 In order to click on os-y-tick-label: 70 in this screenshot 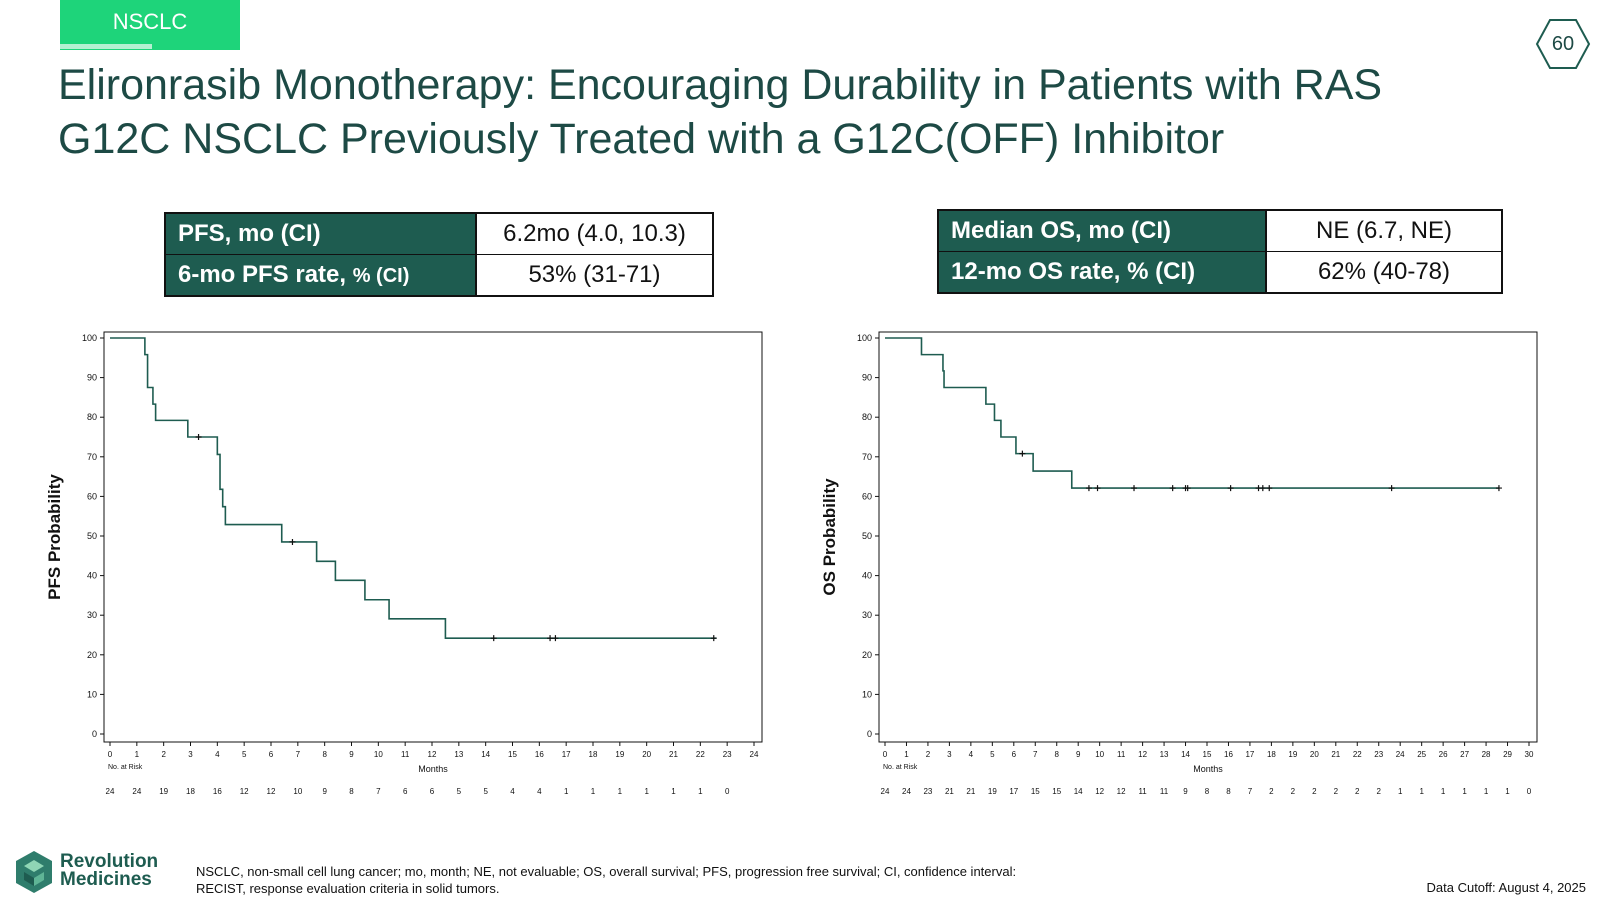, I will do `click(867, 457)`.